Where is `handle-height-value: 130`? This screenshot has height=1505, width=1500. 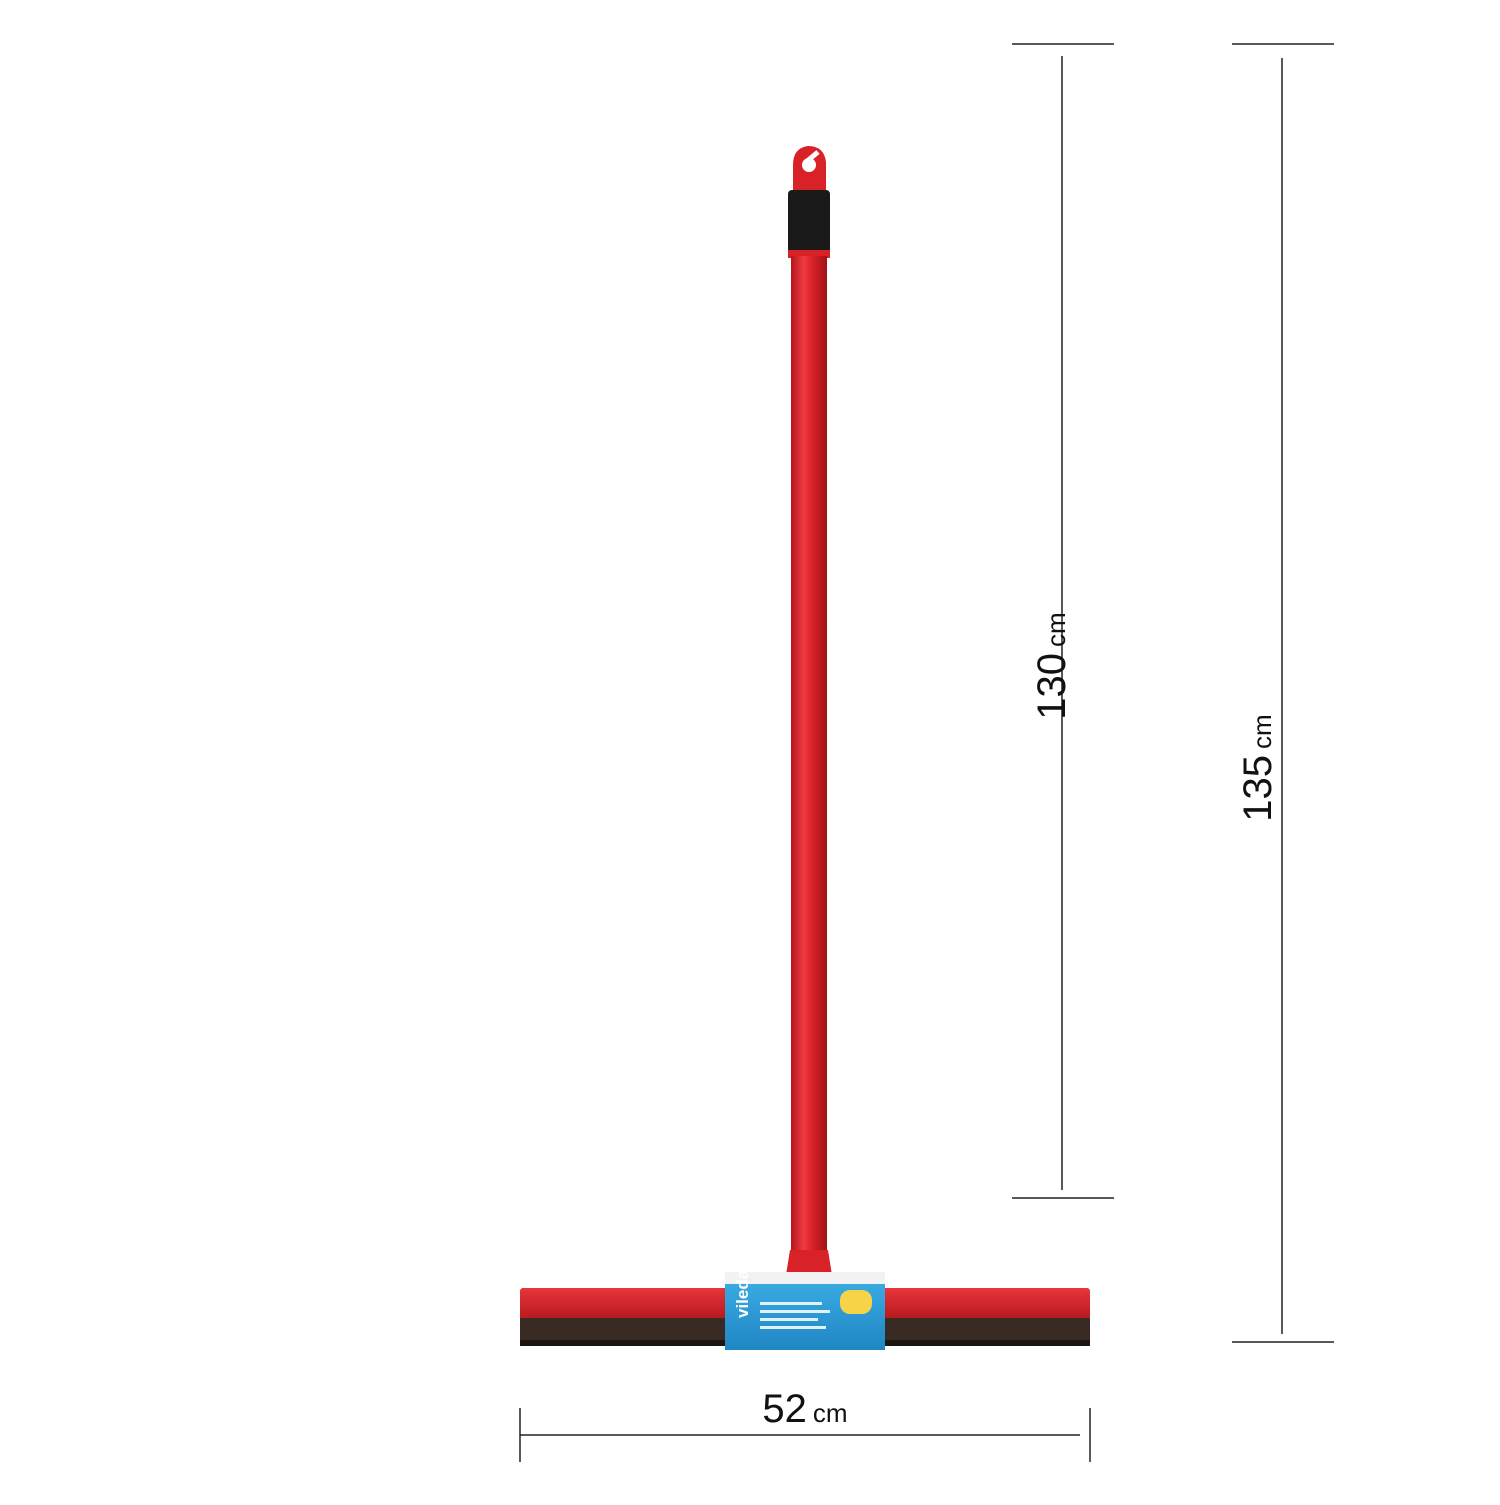
handle-height-value: 130 is located at coordinates (1052, 686).